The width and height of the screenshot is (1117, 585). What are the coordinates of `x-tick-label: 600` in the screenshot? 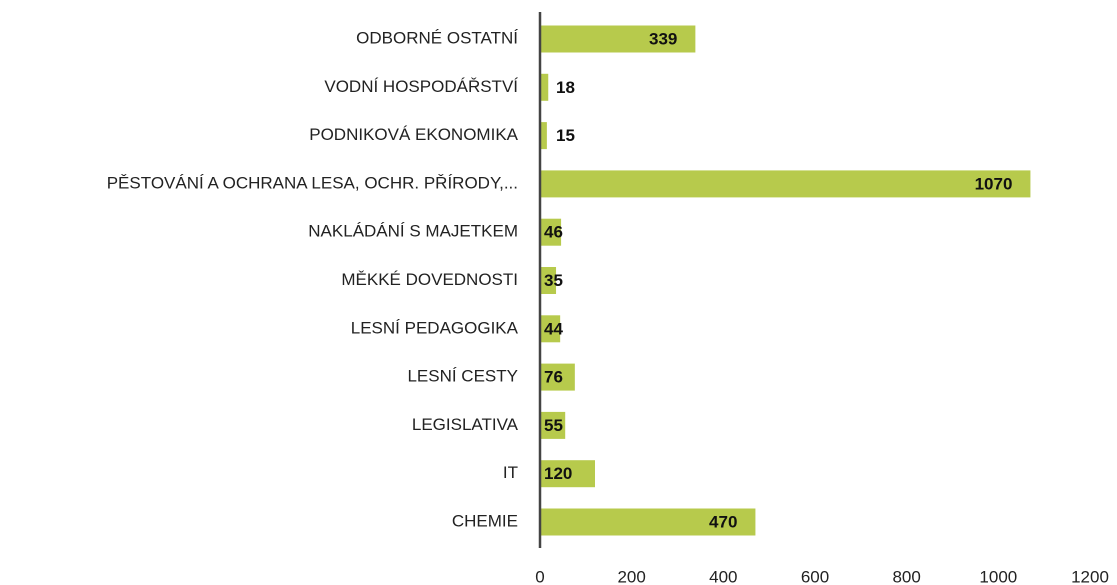 It's located at (815, 576).